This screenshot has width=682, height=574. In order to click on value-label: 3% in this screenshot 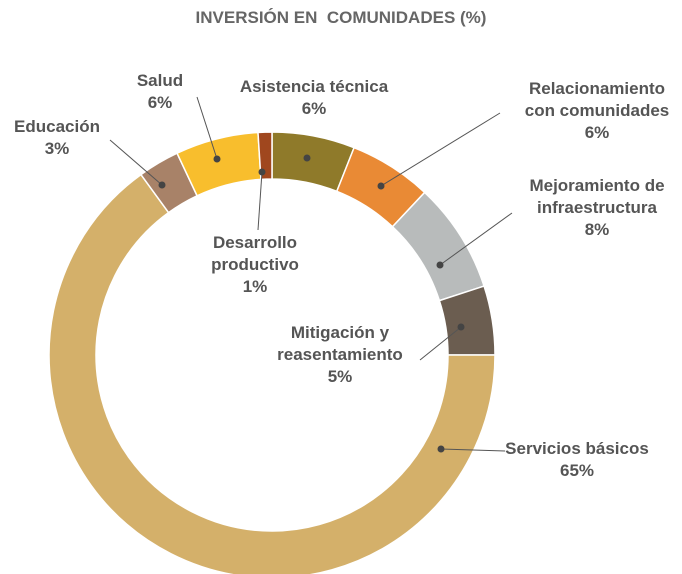, I will do `click(57, 148)`.